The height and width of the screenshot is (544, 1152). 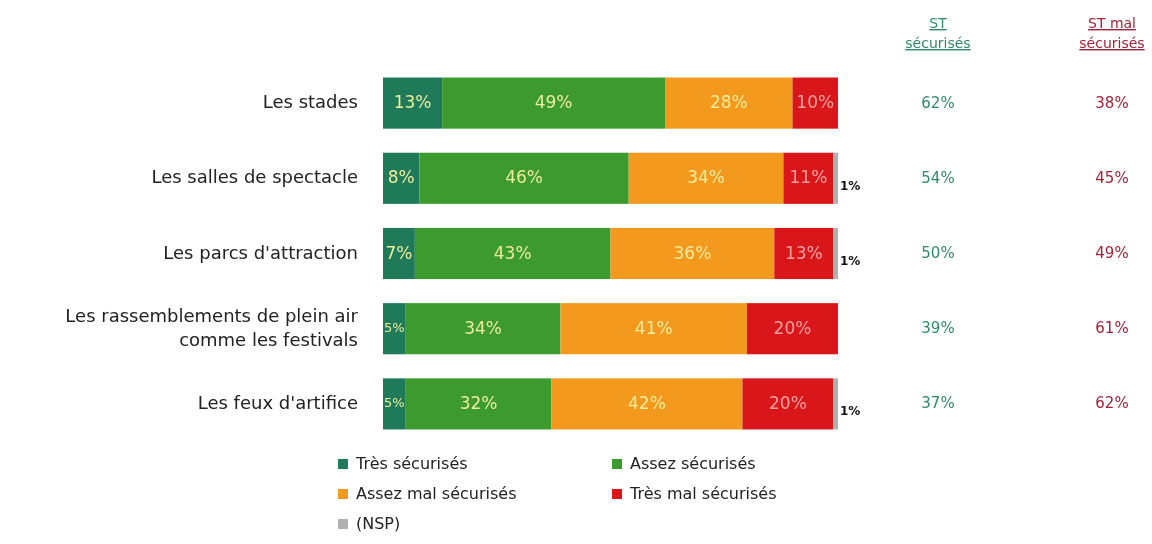 What do you see at coordinates (1112, 253) in the screenshot?
I see `text: 49%` at bounding box center [1112, 253].